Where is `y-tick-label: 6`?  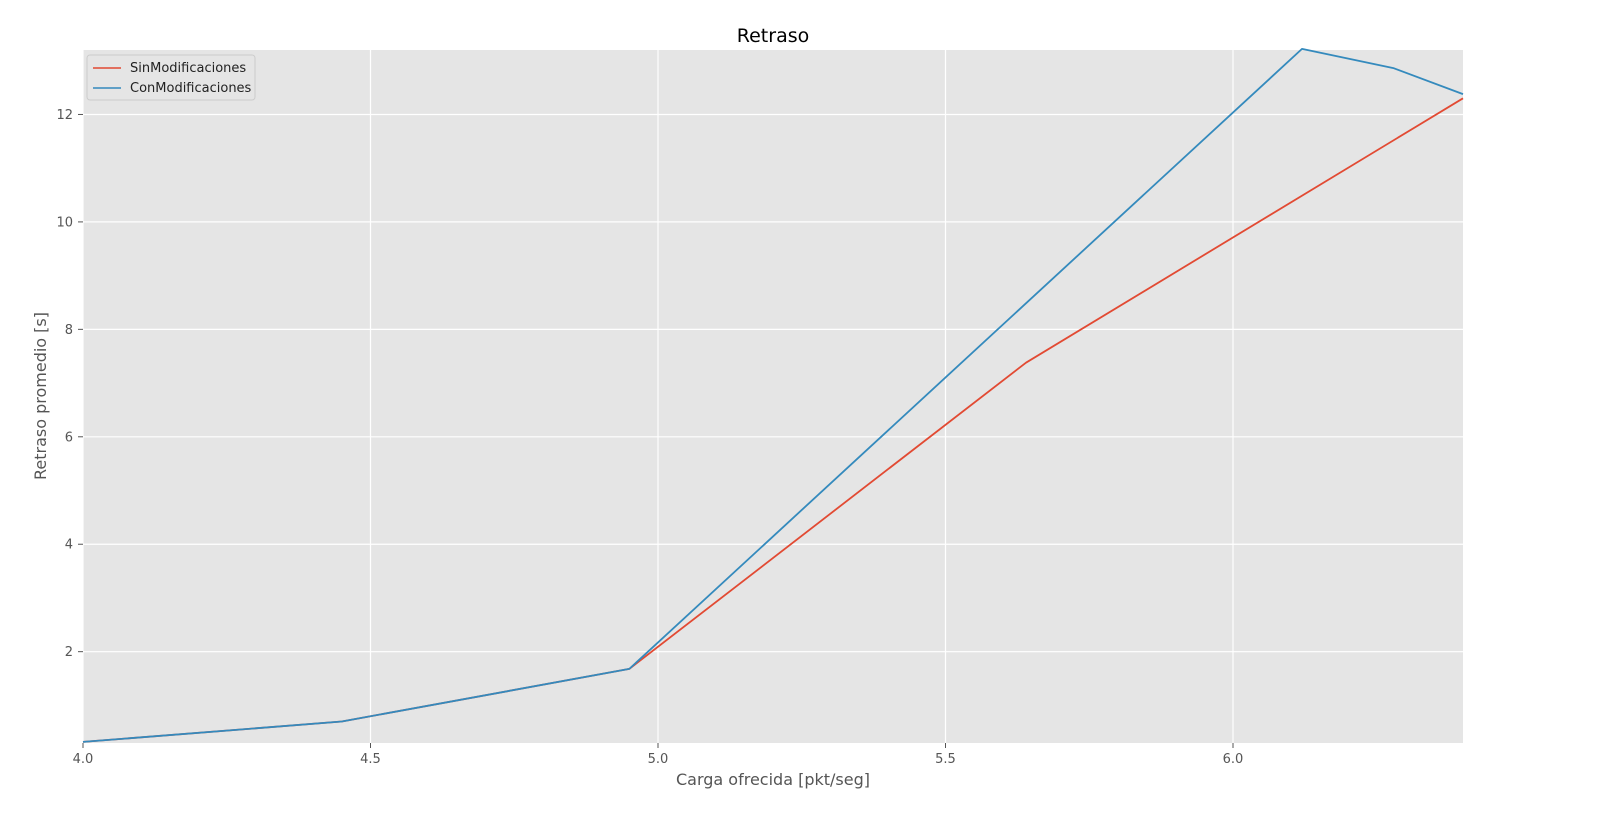 y-tick-label: 6 is located at coordinates (69, 437).